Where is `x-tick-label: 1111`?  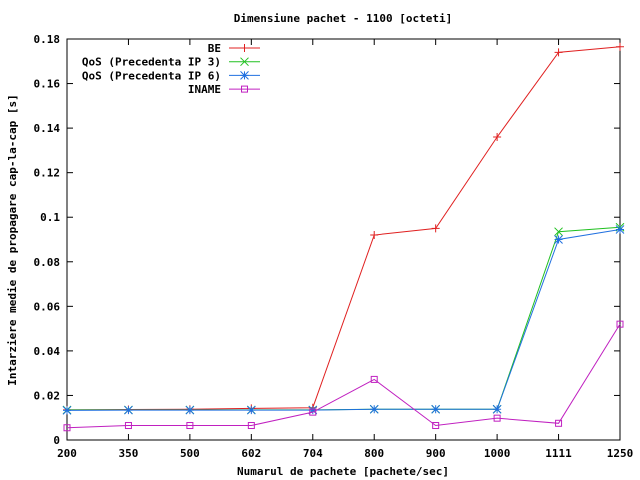
x-tick-label: 1111 is located at coordinates (558, 453).